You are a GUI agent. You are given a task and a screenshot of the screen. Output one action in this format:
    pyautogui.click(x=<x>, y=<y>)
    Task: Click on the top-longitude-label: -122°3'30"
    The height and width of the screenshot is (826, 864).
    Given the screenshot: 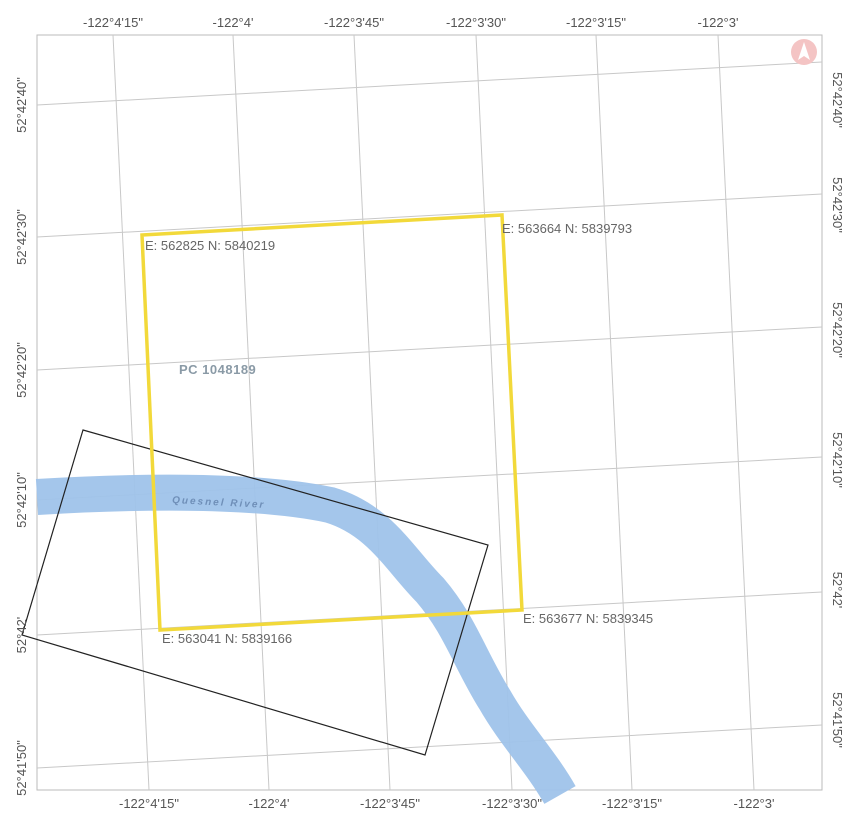 What is the action you would take?
    pyautogui.click(x=476, y=22)
    